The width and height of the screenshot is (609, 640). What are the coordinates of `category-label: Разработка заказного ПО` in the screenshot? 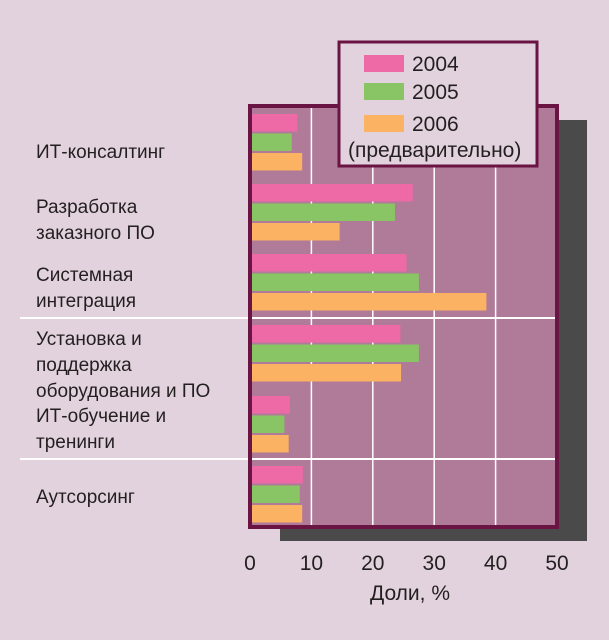 It's located at (95, 220).